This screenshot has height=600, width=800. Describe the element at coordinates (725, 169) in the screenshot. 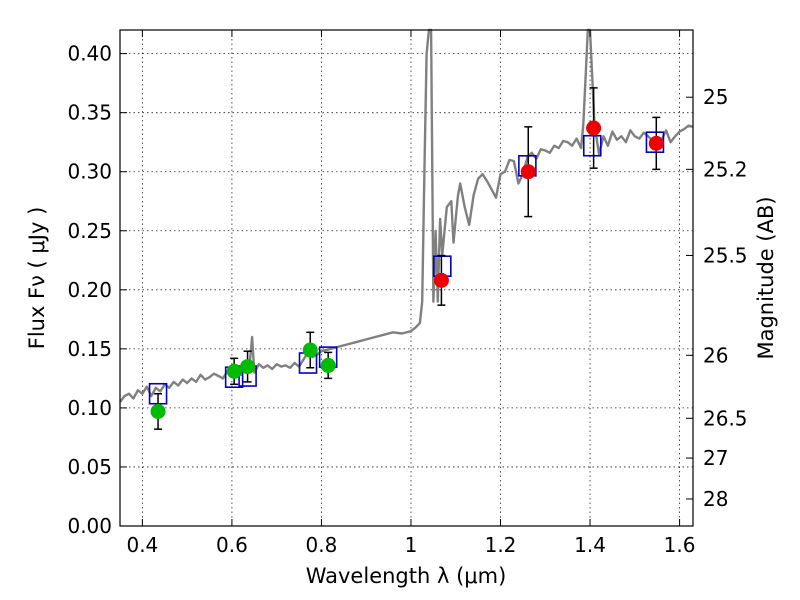

I see `magnitude-tick-label: 25.2` at that location.